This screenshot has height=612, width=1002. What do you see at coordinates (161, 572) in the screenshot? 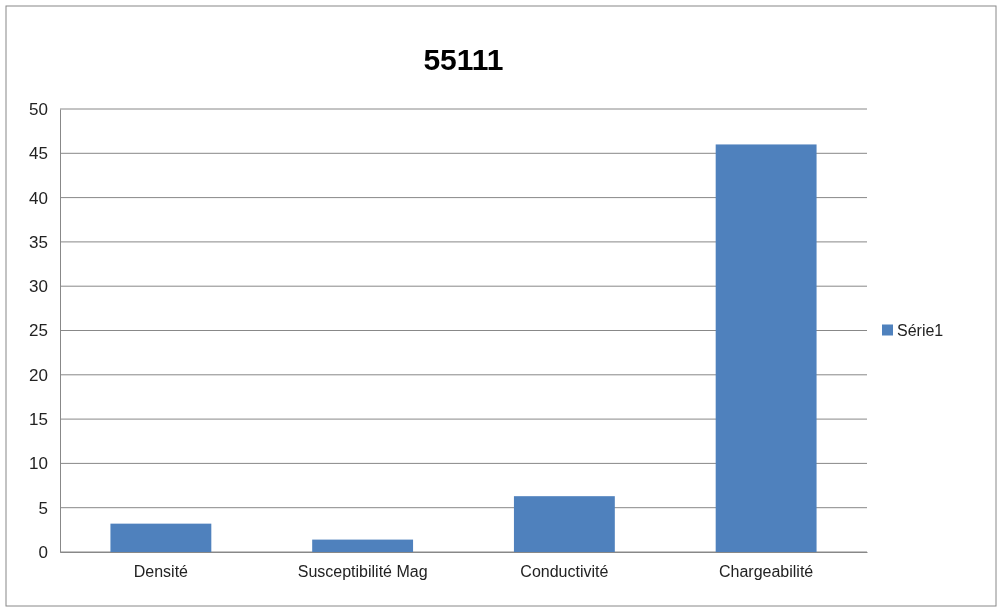
I see `x-tick-label: Densité` at bounding box center [161, 572].